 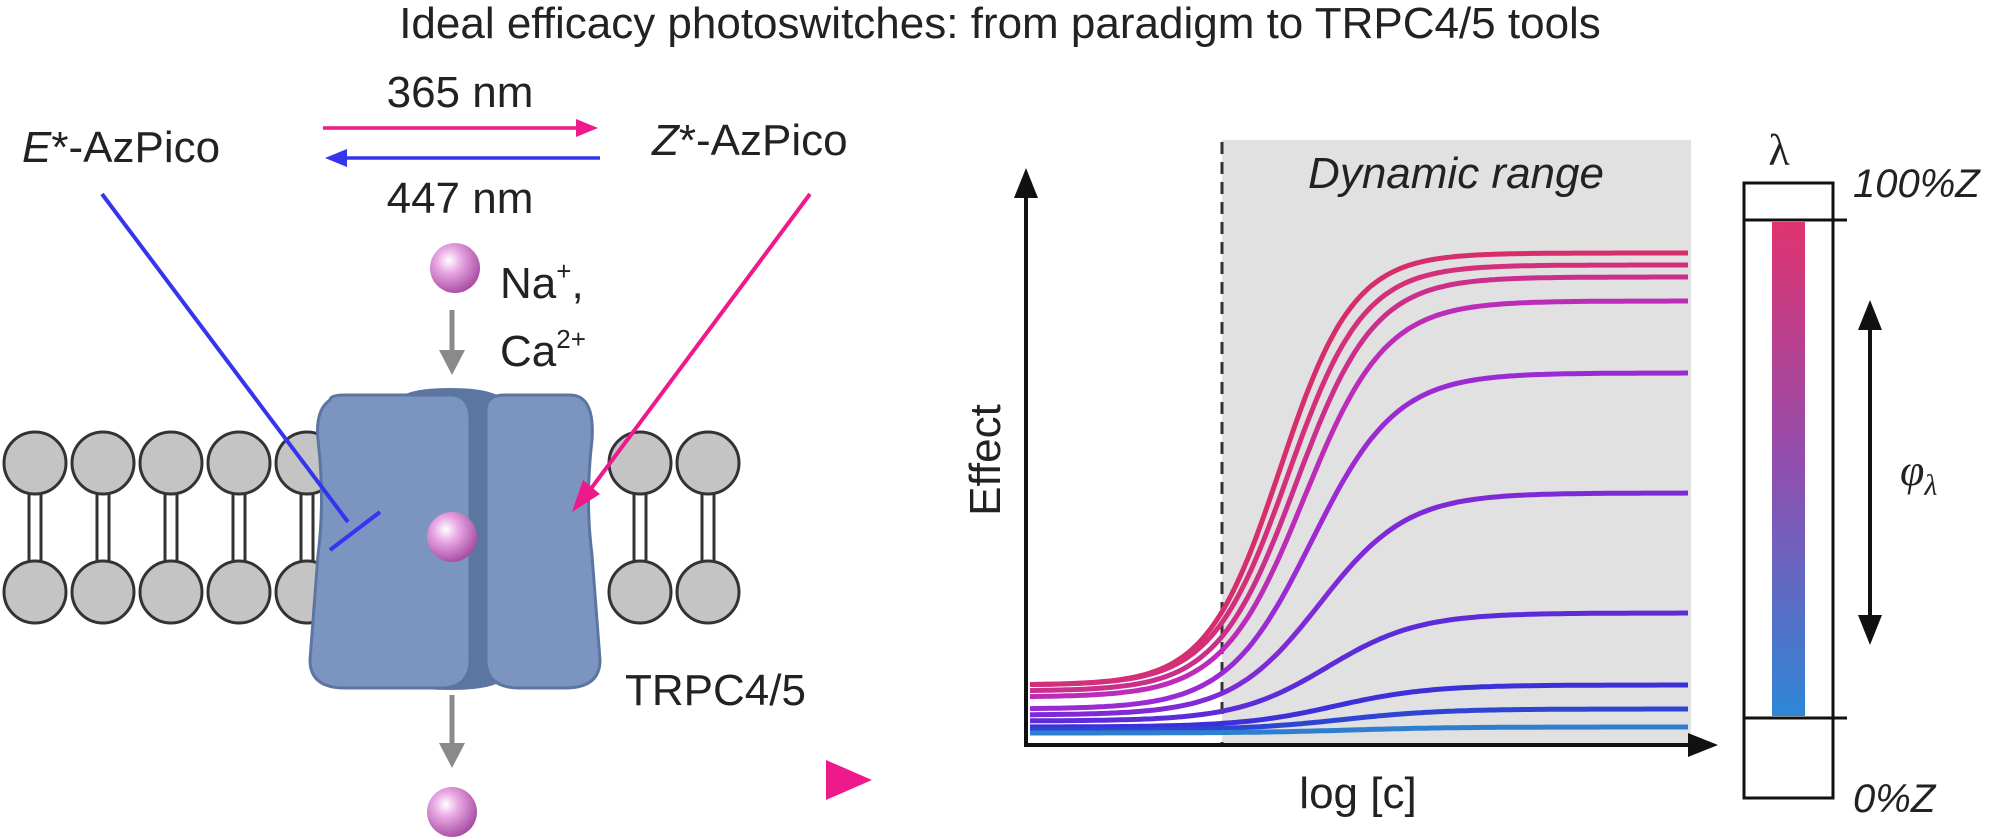 I want to click on e-isomer-label: E*-AzPico, so click(x=121, y=147).